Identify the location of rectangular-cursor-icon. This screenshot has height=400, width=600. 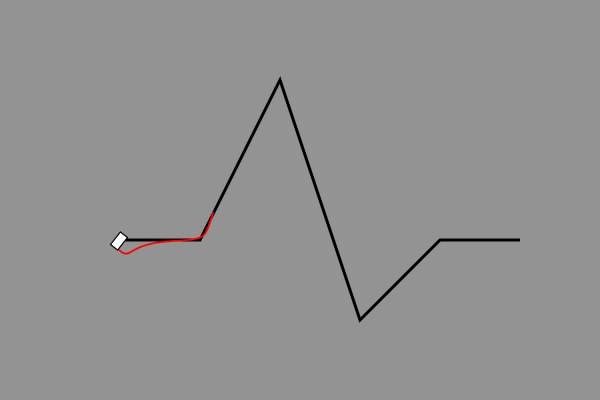
(119, 241).